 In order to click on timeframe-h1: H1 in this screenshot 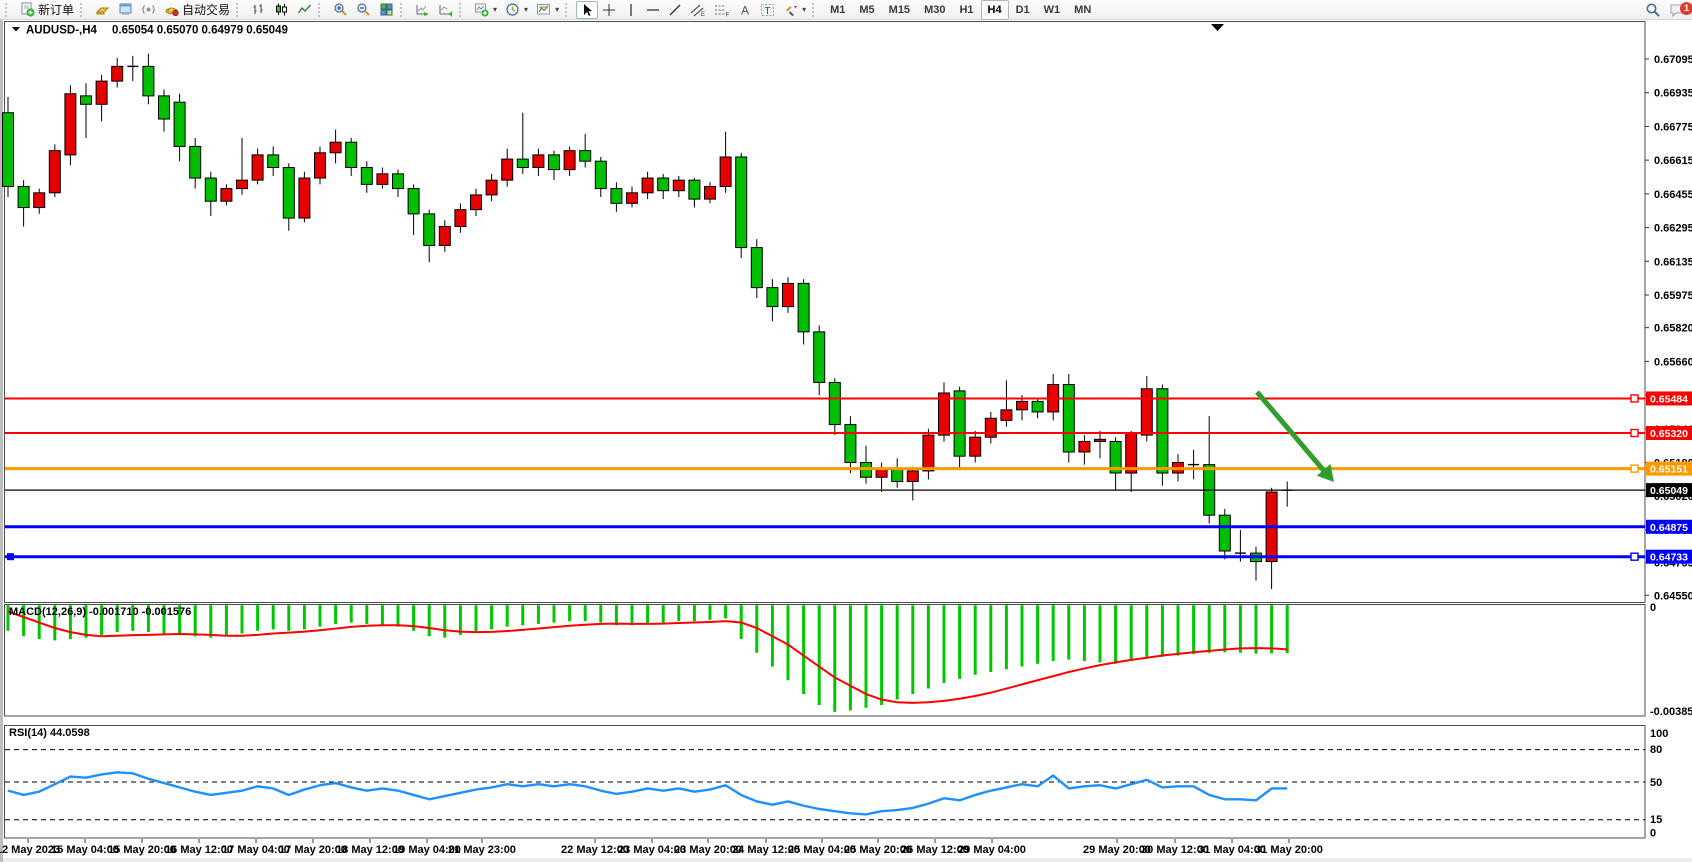, I will do `click(966, 9)`.